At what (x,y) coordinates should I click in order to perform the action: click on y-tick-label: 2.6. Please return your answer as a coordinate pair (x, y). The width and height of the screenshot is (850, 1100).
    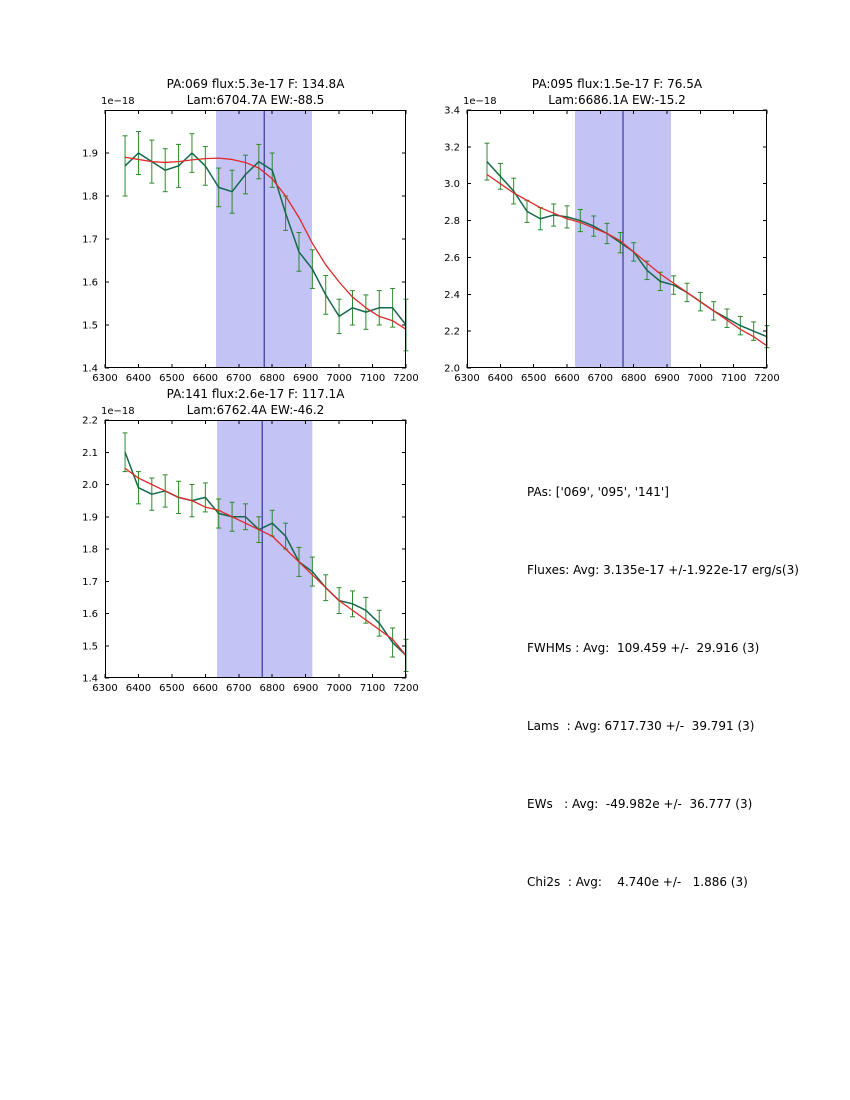
    Looking at the image, I should click on (452, 258).